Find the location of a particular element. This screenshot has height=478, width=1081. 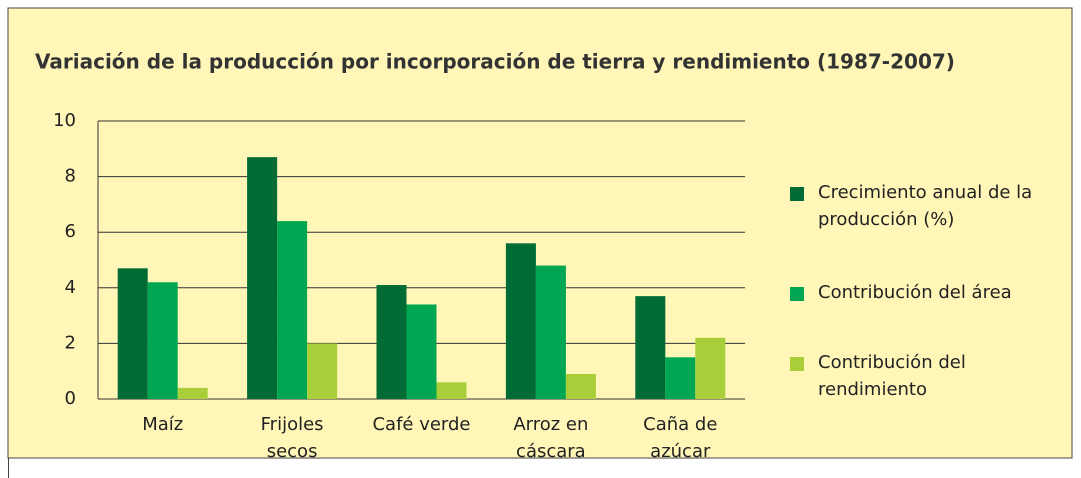

legend-label: Contribución del área is located at coordinates (915, 292).